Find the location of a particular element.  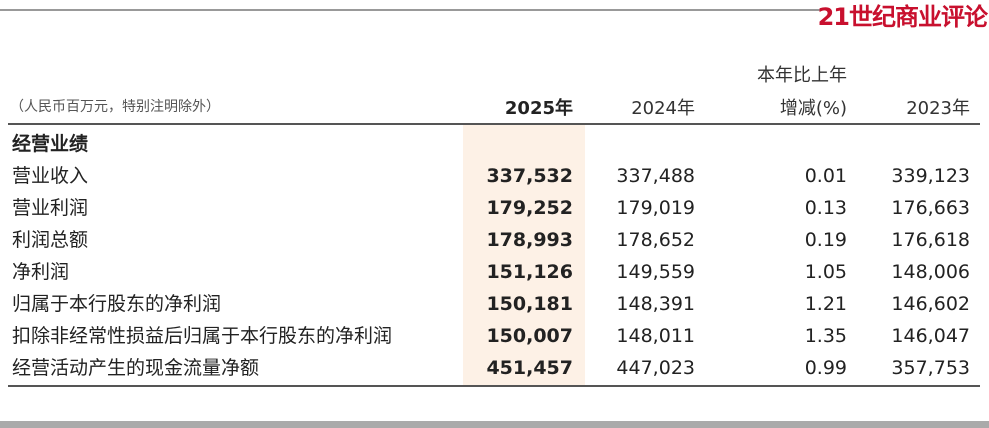

value-change: 0.99 is located at coordinates (825, 368).